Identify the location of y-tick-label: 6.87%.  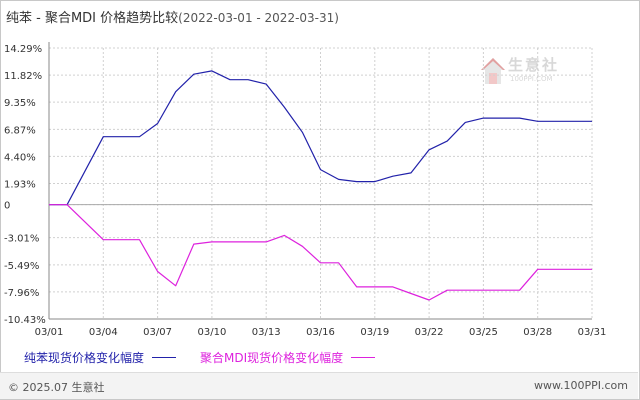
(20, 130).